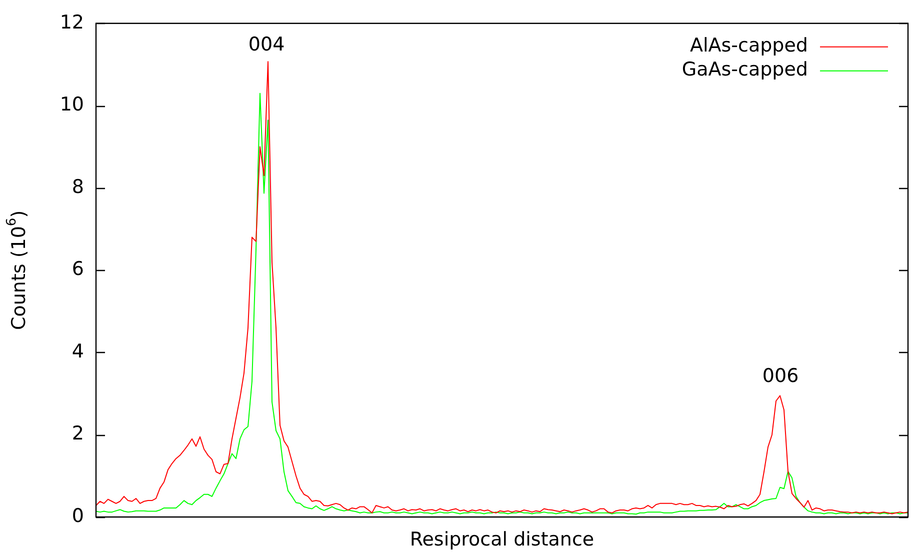 This screenshot has height=556, width=911. I want to click on y-tick-label: 10, so click(72, 105).